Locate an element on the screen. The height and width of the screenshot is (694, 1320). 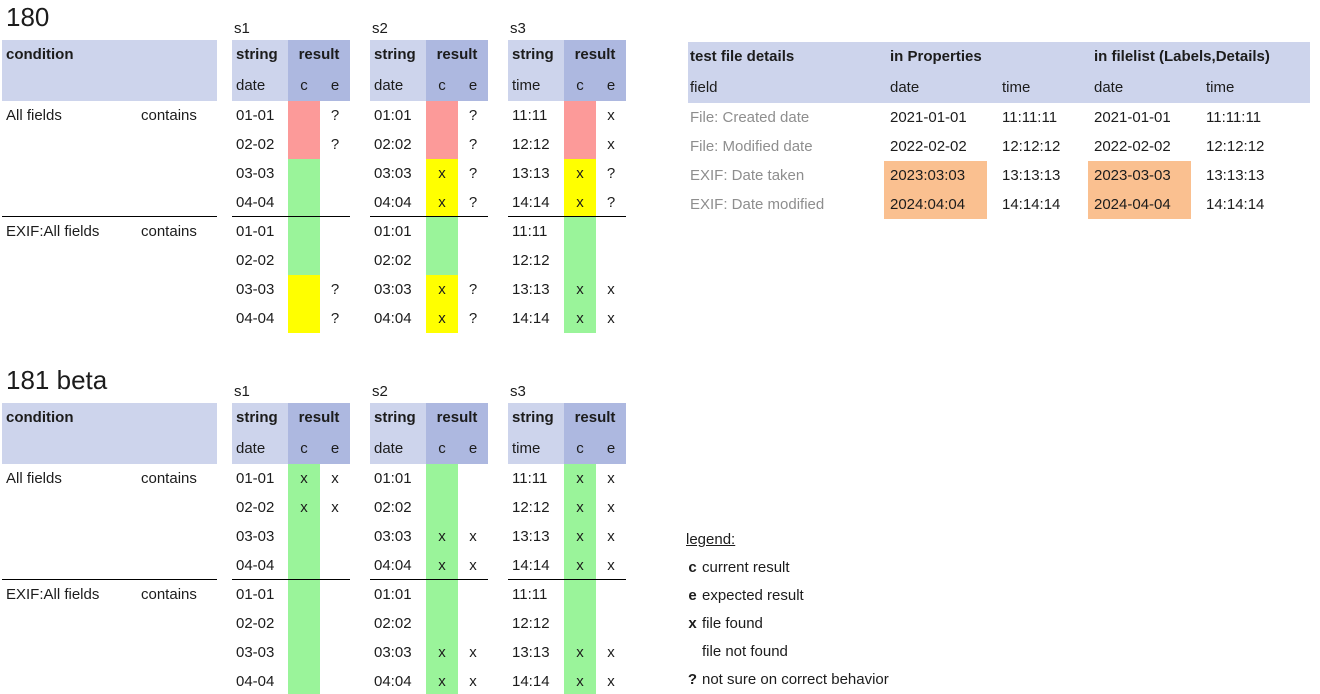
table-row: All fields contains 01-01? 01:01? 11:11 x is located at coordinates (324, 115).